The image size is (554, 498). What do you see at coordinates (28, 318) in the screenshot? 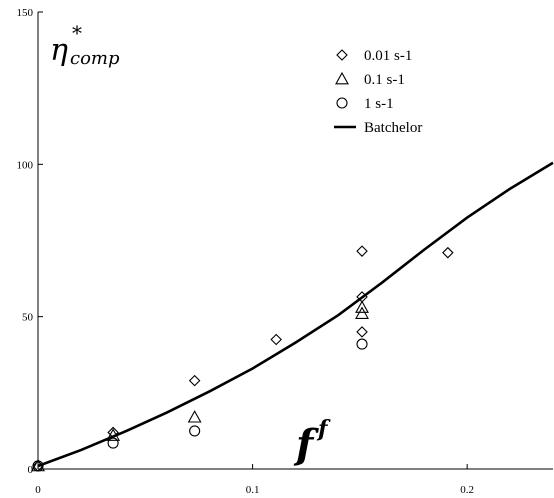
I see `y-tick-label: 50` at bounding box center [28, 318].